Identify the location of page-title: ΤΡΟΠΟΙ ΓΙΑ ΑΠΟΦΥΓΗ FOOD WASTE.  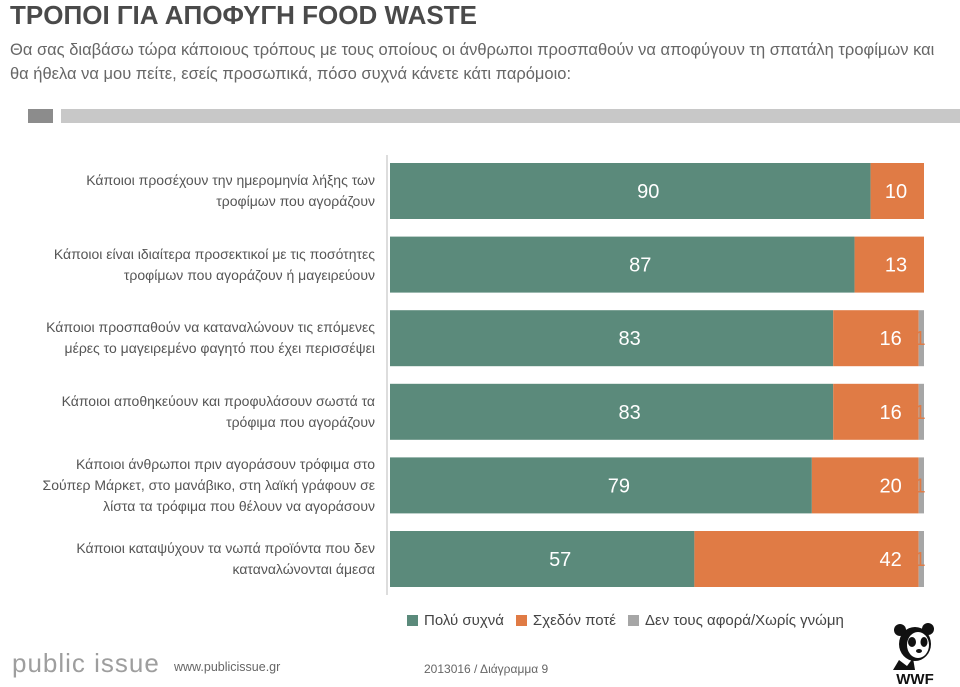
(243, 15).